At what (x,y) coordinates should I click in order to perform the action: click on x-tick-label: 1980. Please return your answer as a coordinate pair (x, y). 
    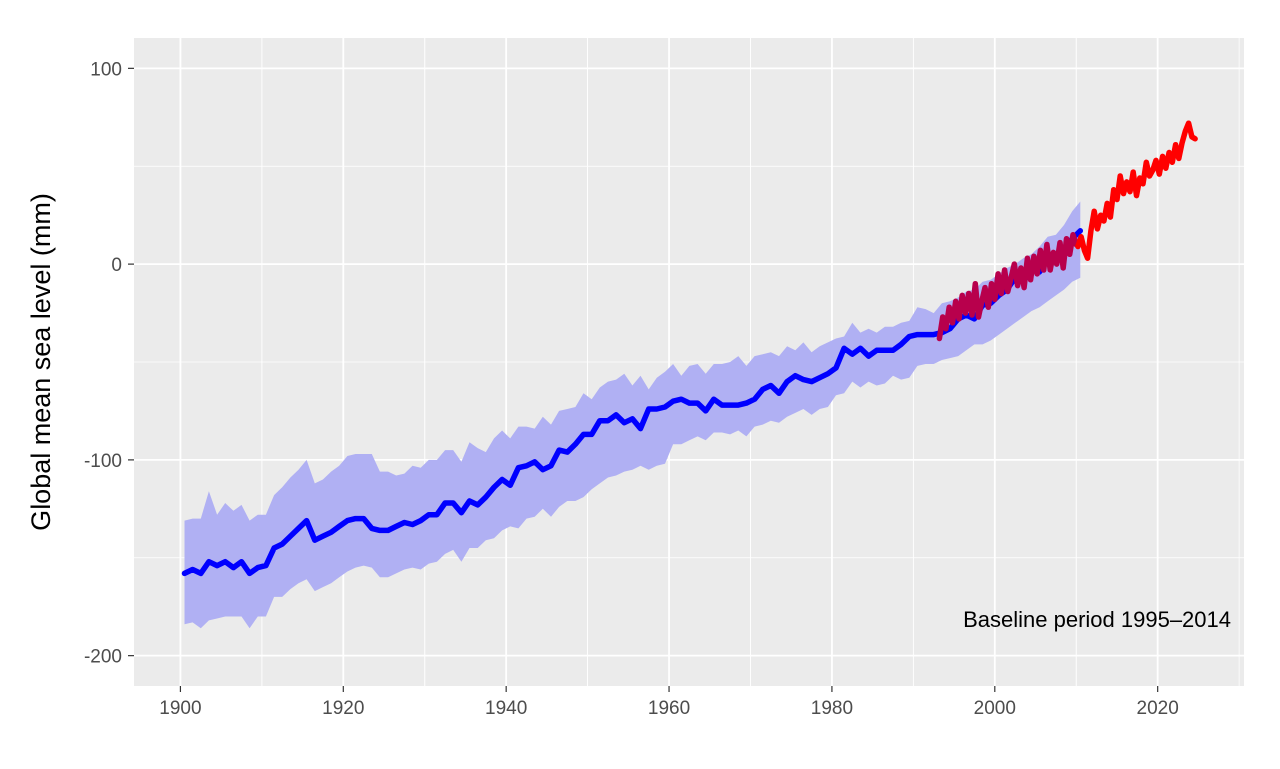
    Looking at the image, I should click on (832, 708).